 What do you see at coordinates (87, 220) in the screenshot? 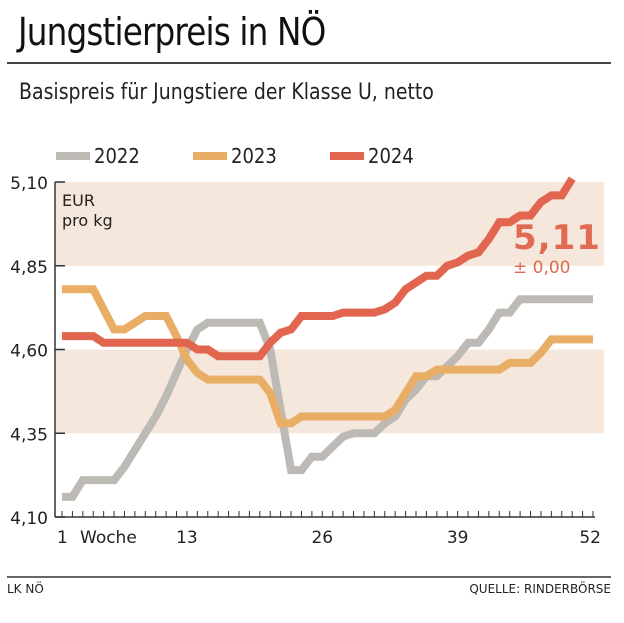
I see `unit-label-per: pro kg` at bounding box center [87, 220].